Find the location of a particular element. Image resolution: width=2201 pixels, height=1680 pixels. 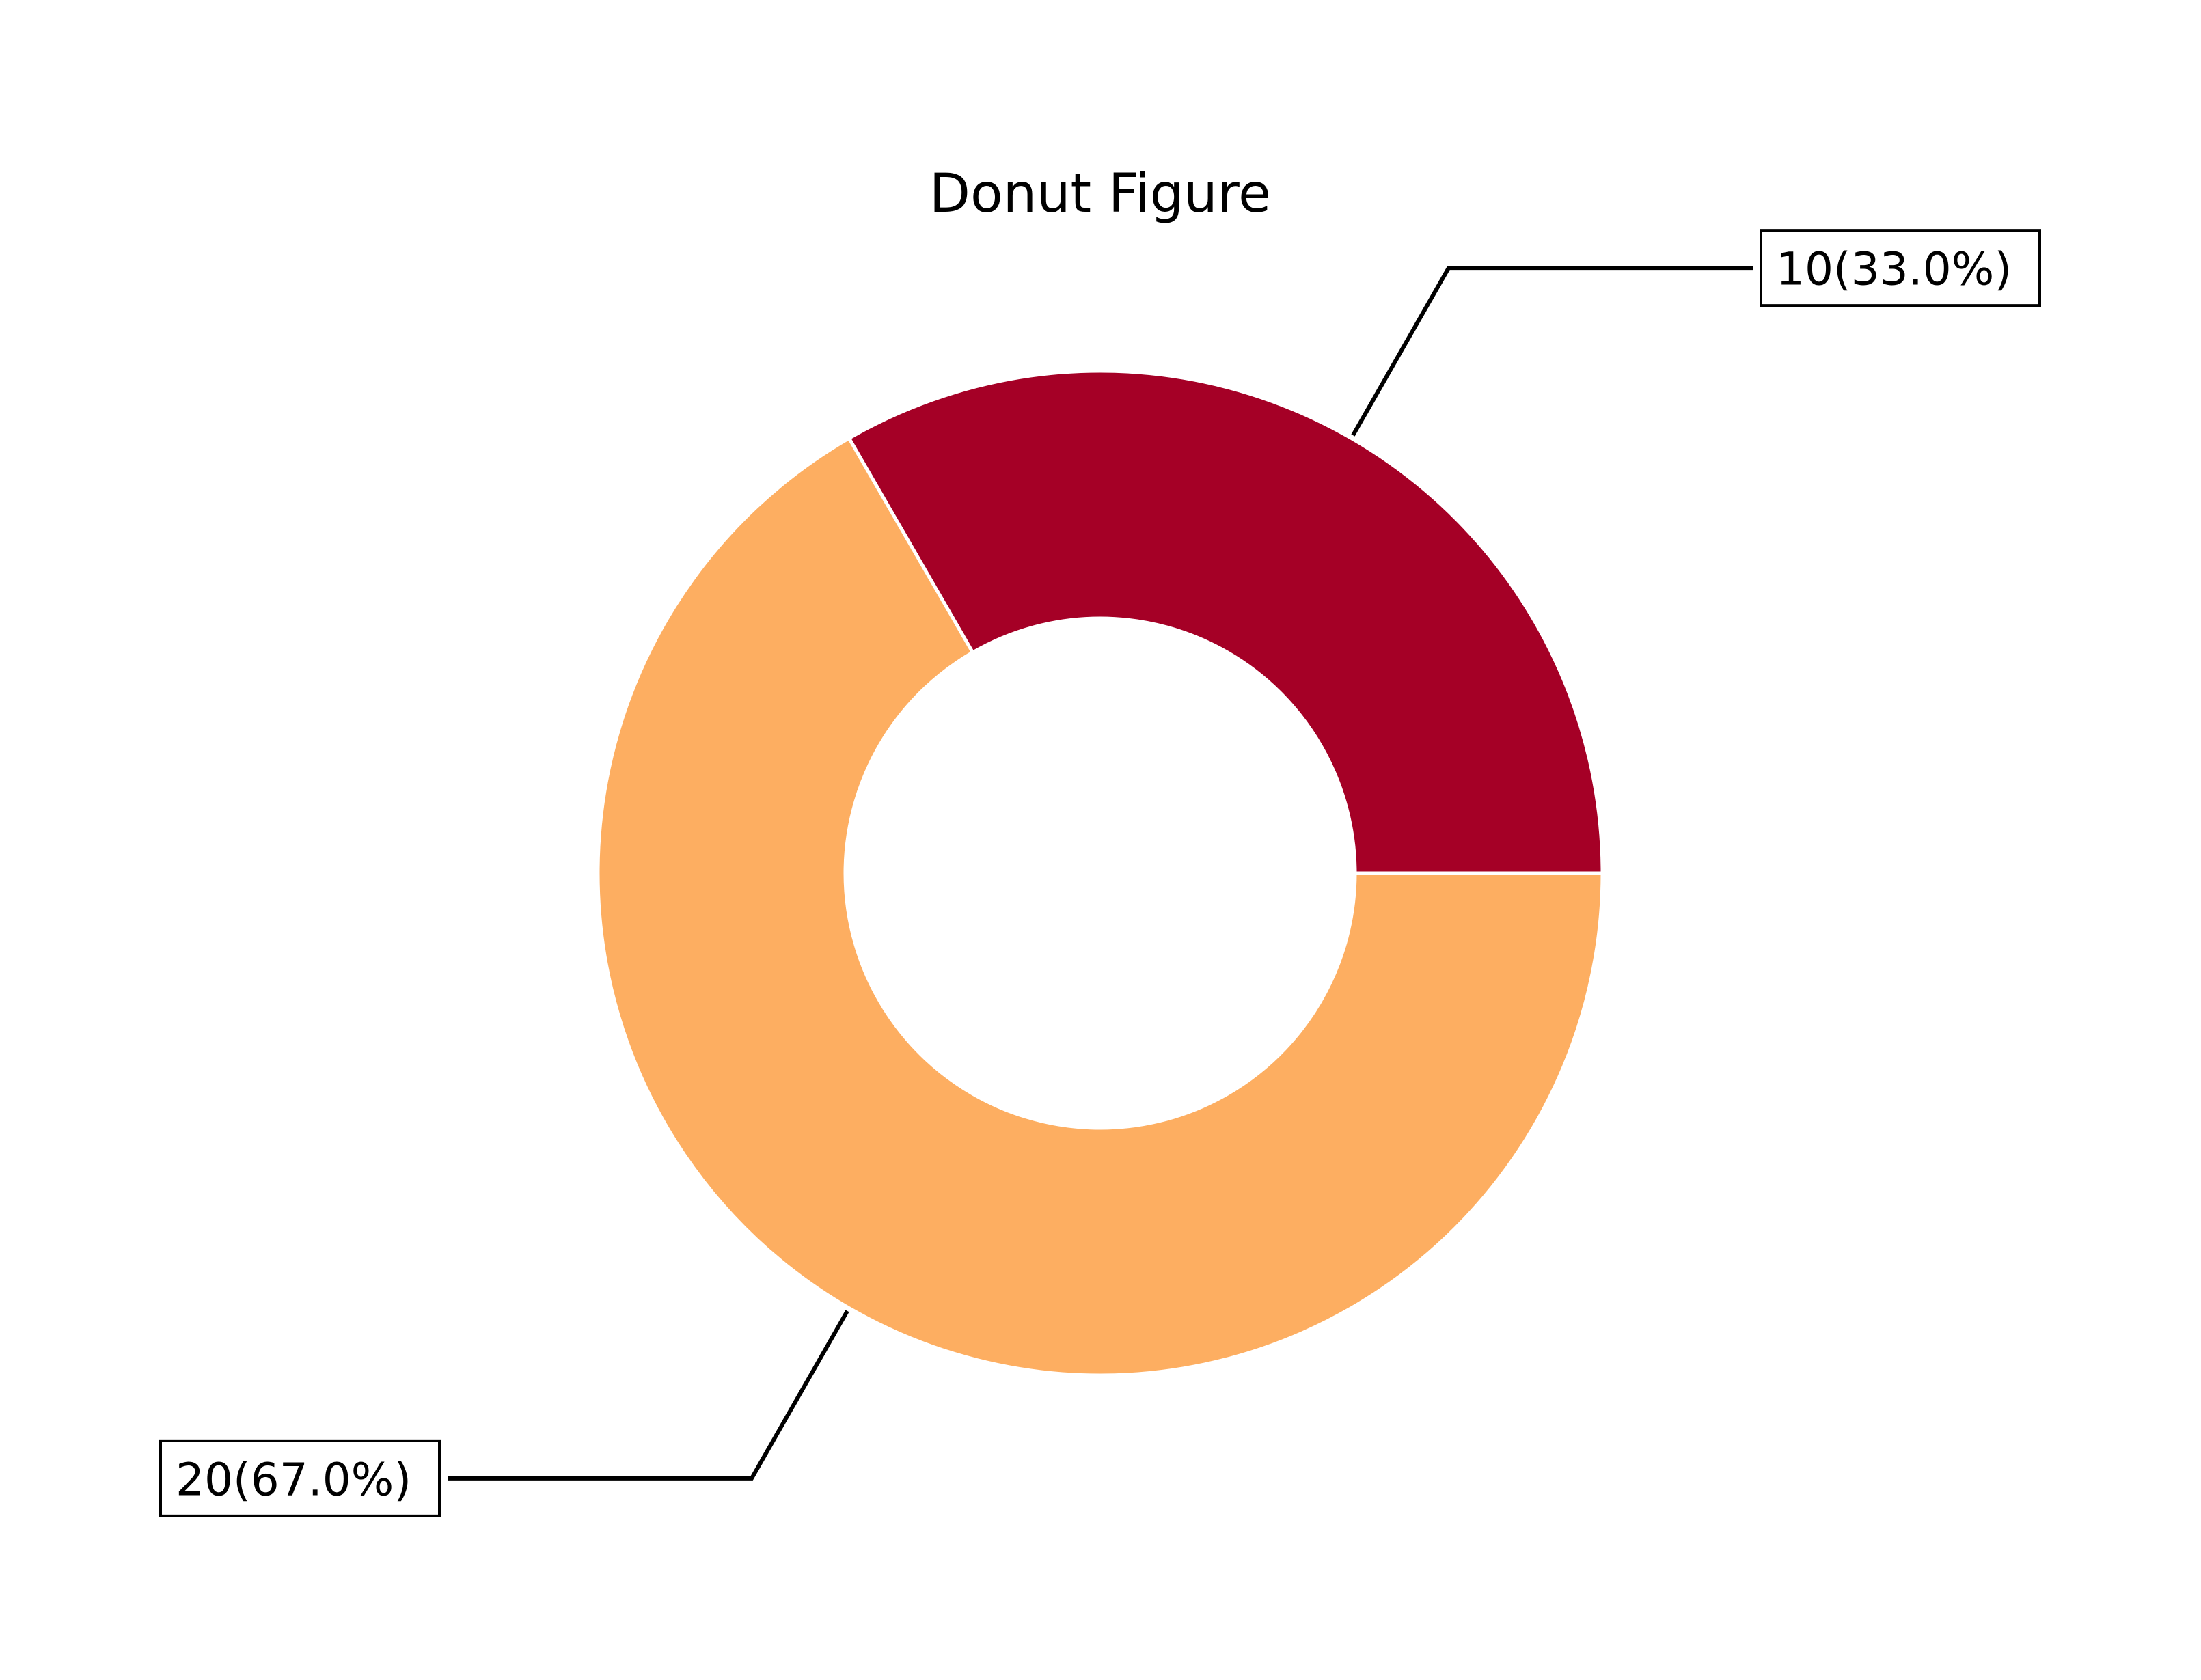

slice-label-text-1: 10(33.0%) is located at coordinates (1894, 269).